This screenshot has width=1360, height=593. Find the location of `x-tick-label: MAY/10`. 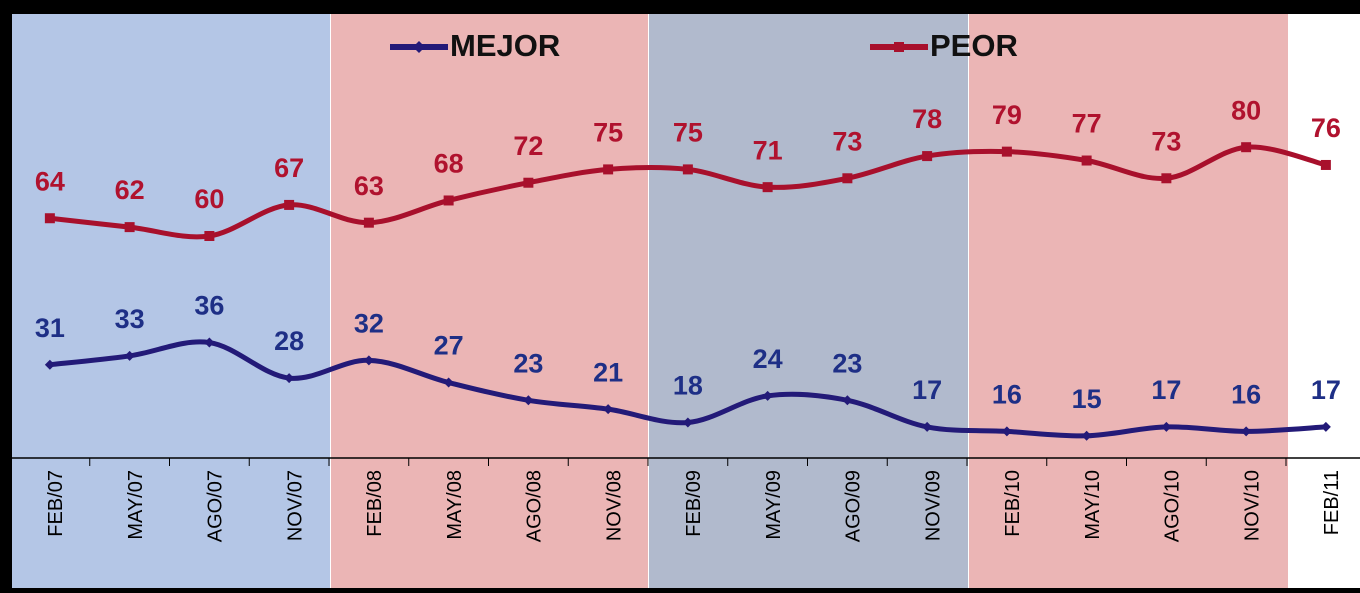

x-tick-label: MAY/10 is located at coordinates (1093, 505).